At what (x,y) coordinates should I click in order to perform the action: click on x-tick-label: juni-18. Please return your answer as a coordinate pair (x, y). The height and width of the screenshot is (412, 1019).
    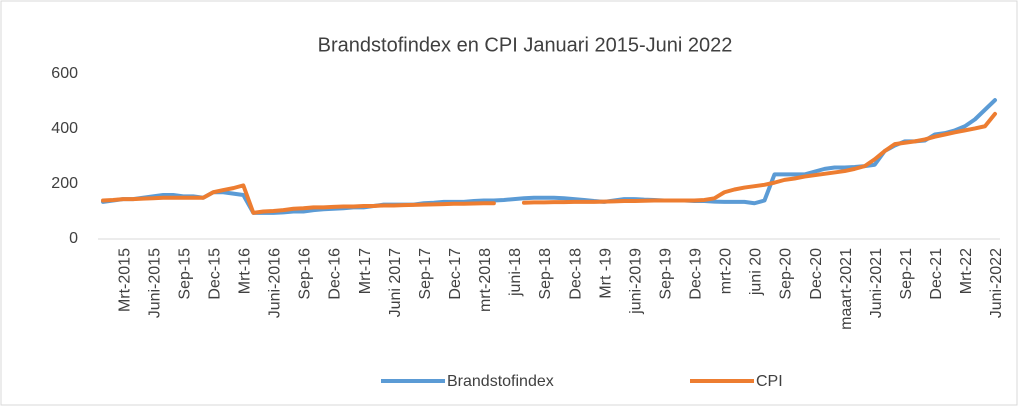
    Looking at the image, I should click on (515, 272).